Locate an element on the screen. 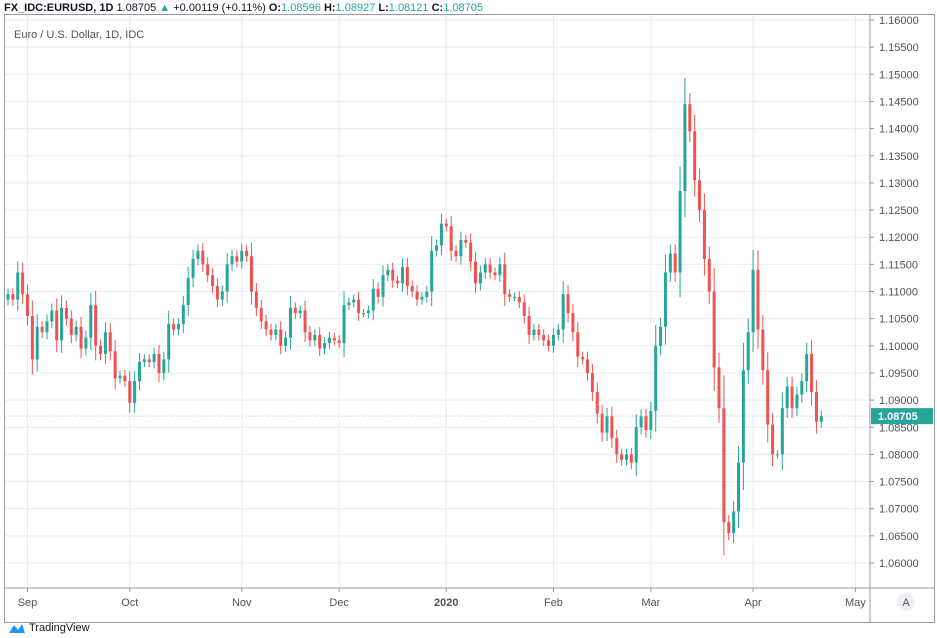 Image resolution: width=937 pixels, height=638 pixels. y-tick-label: 1.13500 is located at coordinates (899, 157).